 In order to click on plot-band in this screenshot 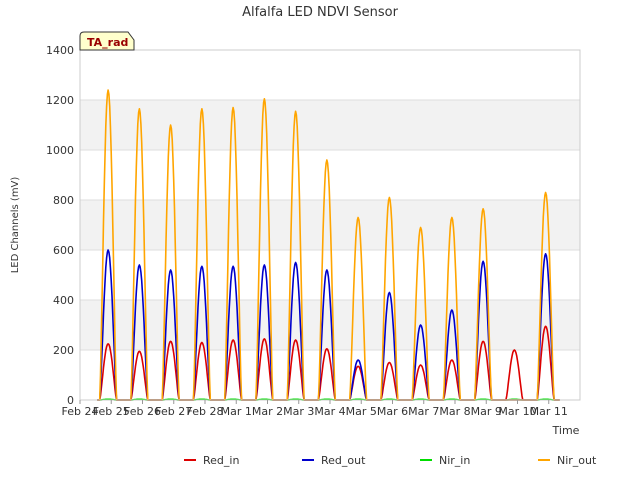, I will do `click(330, 125)`.